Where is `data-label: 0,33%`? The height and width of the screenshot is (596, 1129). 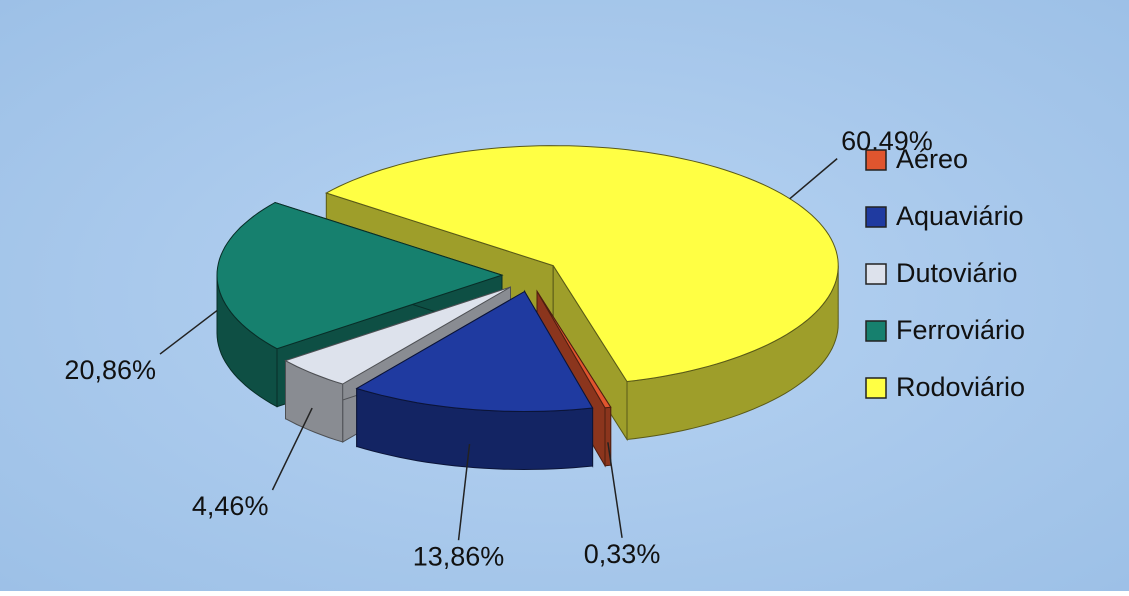 data-label: 0,33% is located at coordinates (622, 554).